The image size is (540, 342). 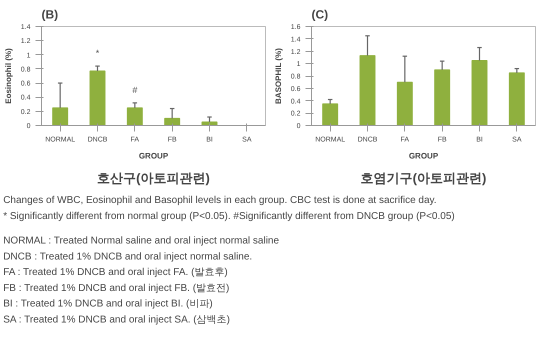 I want to click on text: NORMAL : Treated Normal saline and oral inject normal saline, so click(x=141, y=241).